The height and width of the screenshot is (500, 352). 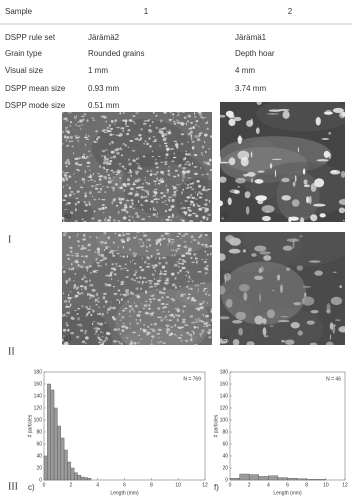 What do you see at coordinates (255, 53) in the screenshot?
I see `table-cell: Depth hoar` at bounding box center [255, 53].